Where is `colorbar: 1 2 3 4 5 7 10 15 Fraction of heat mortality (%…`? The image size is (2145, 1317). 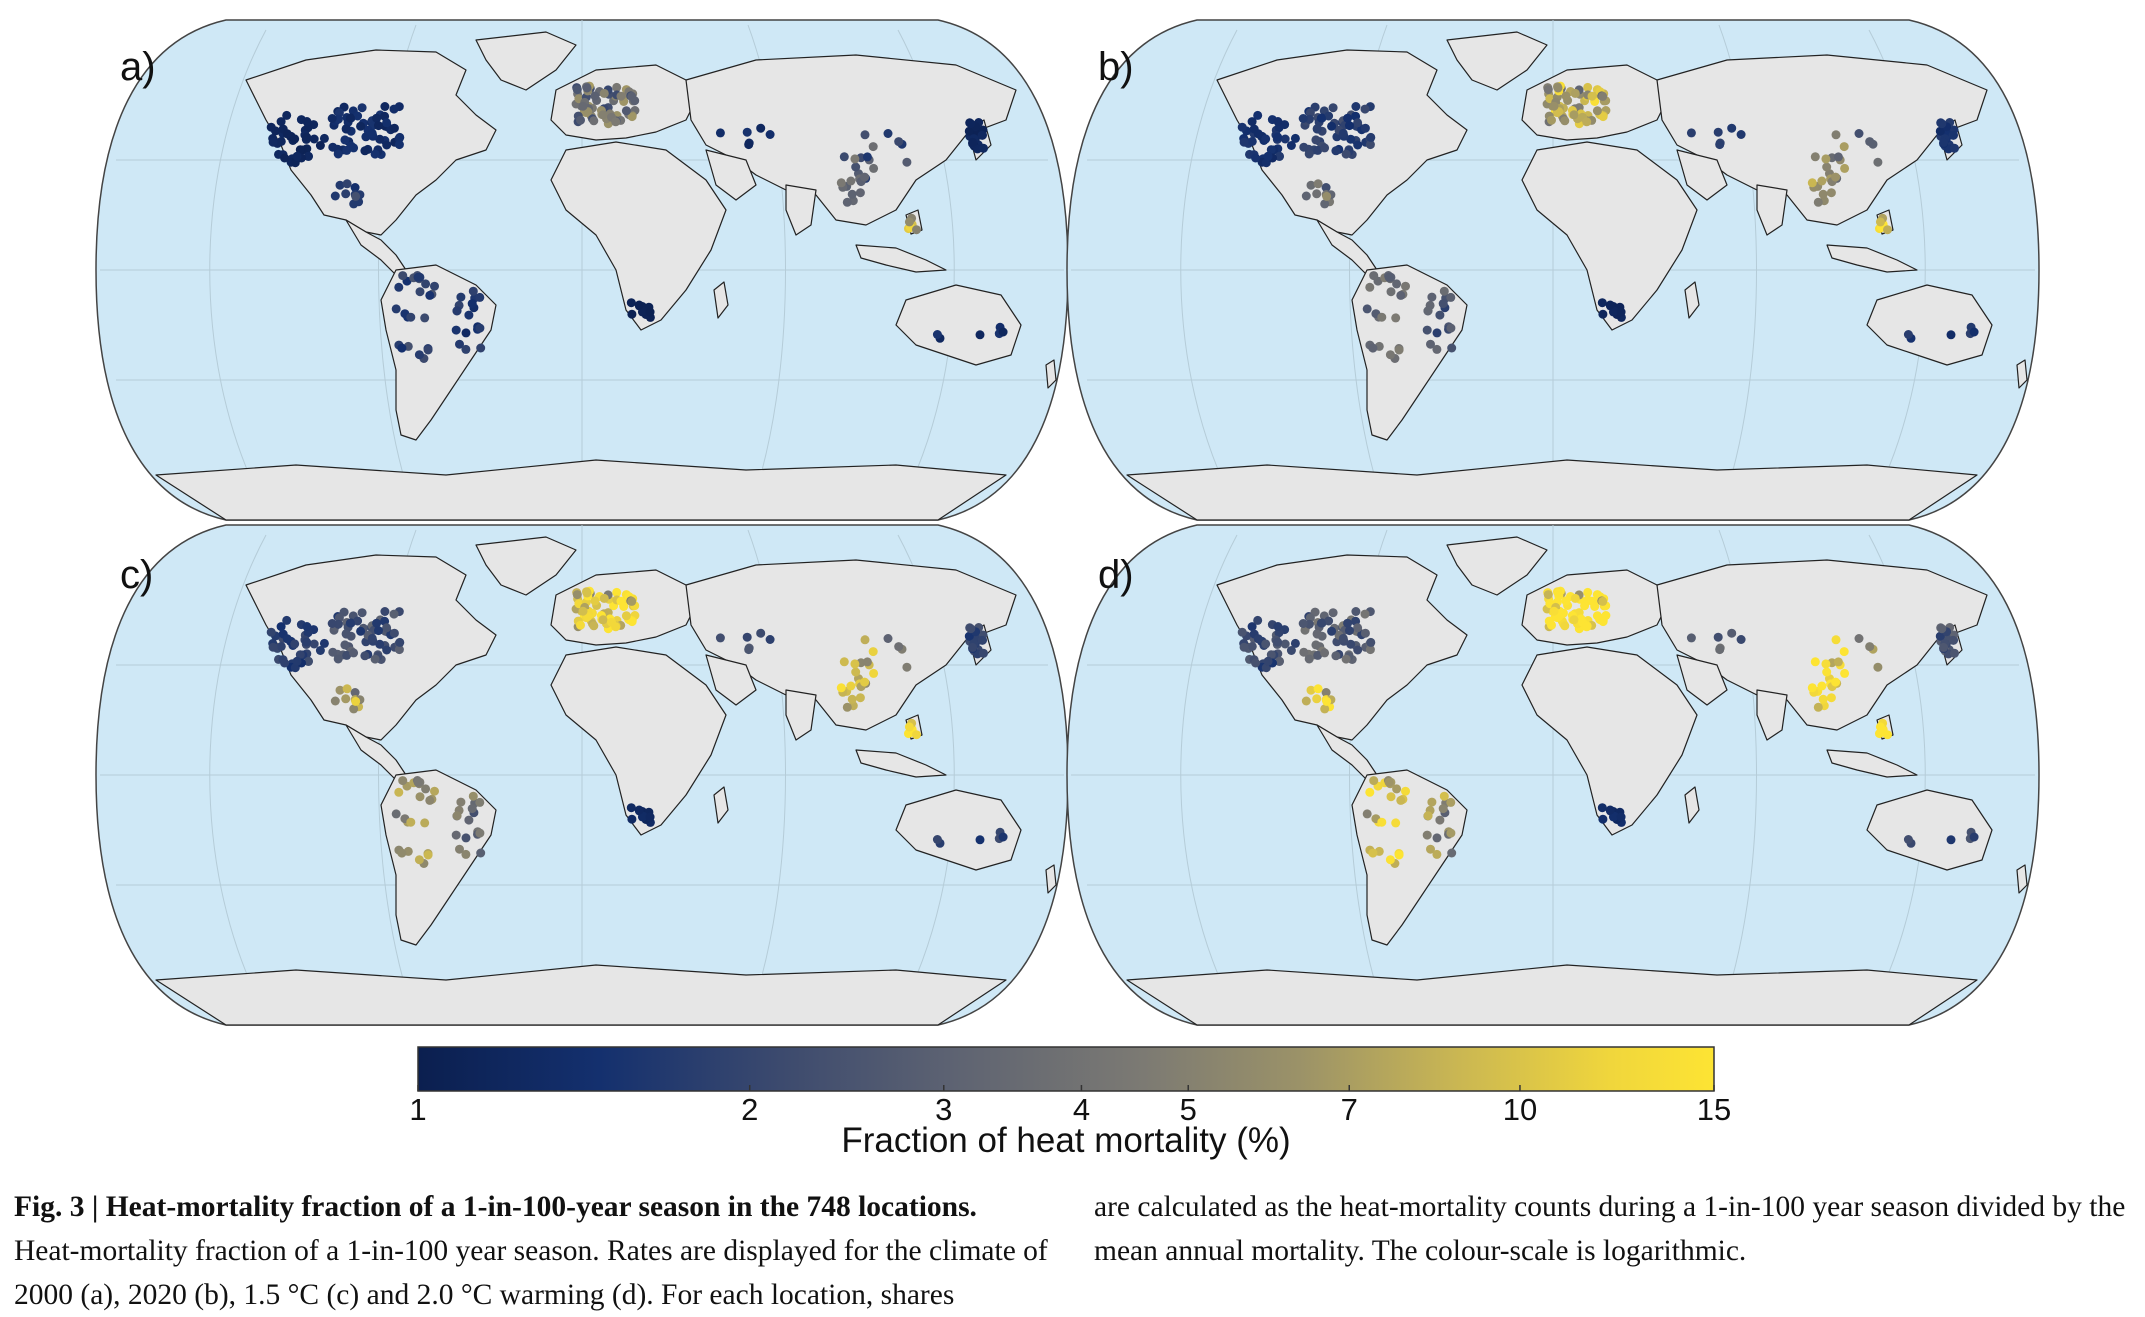
colorbar: 1 2 3 4 5 7 10 15 Fraction of heat mortality (%… is located at coordinates (1070, 1103).